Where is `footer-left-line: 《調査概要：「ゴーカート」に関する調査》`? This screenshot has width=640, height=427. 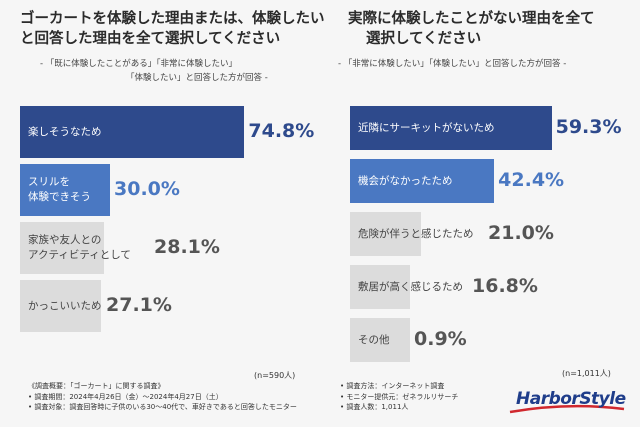
footer-left-line: 《調査概要：「ゴーカート」に関する調査》 is located at coordinates (96, 386).